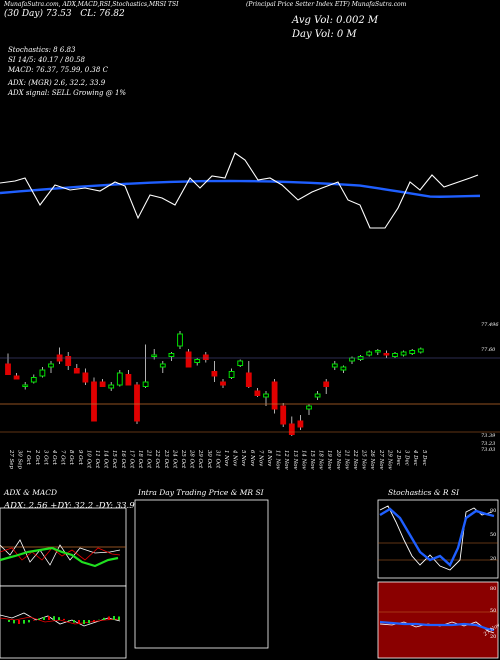  Describe the element at coordinates (286, 460) in the screenshot. I see `date-tick-label: 12 Nov` at that location.